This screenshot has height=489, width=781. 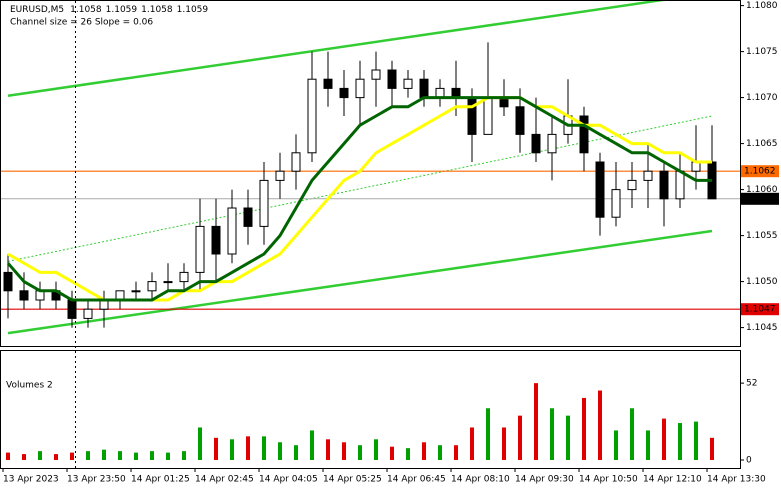 I want to click on price-label: 1.1059, so click(x=760, y=199).